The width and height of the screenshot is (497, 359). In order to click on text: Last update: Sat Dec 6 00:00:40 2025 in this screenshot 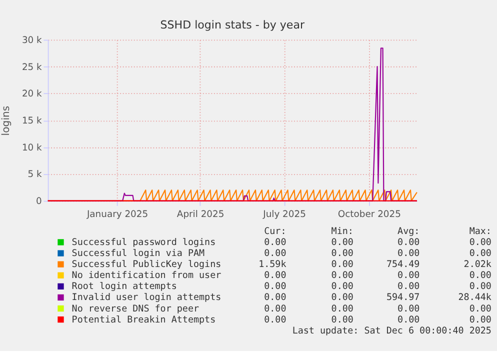, I will do `click(392, 330)`.